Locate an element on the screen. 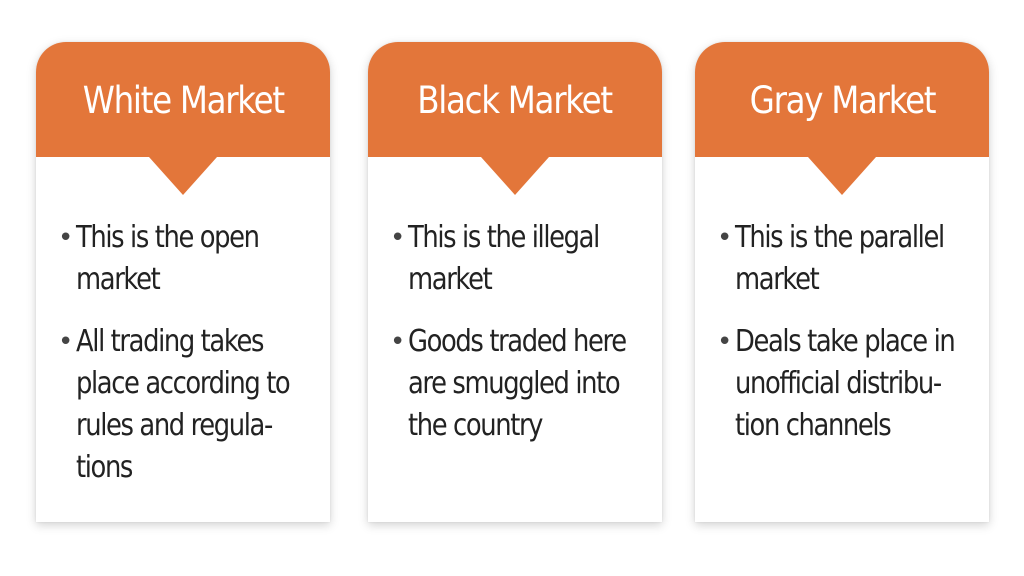 Image resolution: width=1024 pixels, height=576 pixels. black-market-header: Black Market is located at coordinates (515, 118).